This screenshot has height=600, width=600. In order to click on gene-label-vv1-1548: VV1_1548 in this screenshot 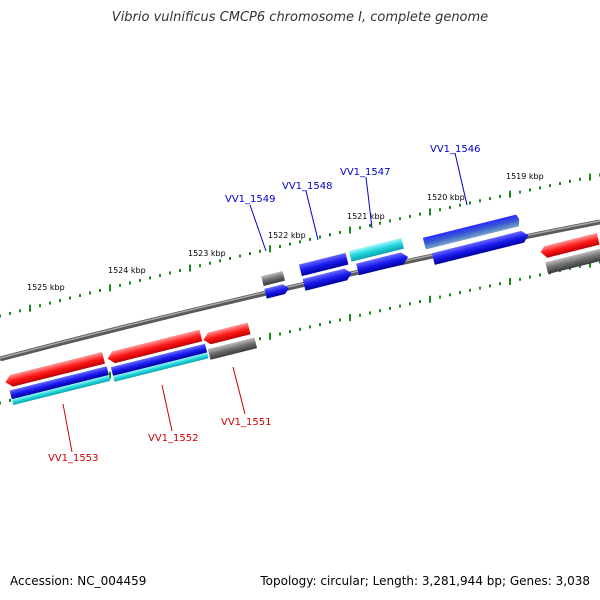, I will do `click(307, 186)`.